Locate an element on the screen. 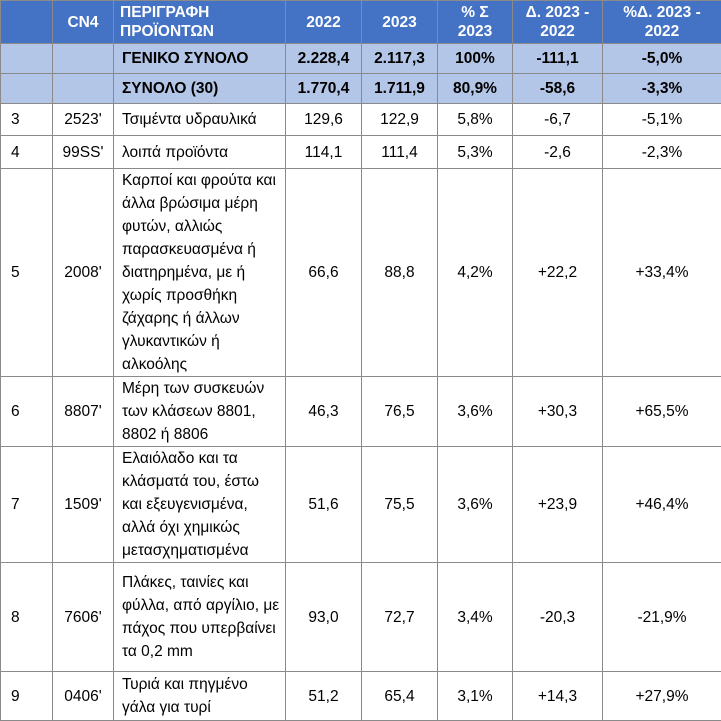  cell-2022: 114,1 is located at coordinates (324, 152).